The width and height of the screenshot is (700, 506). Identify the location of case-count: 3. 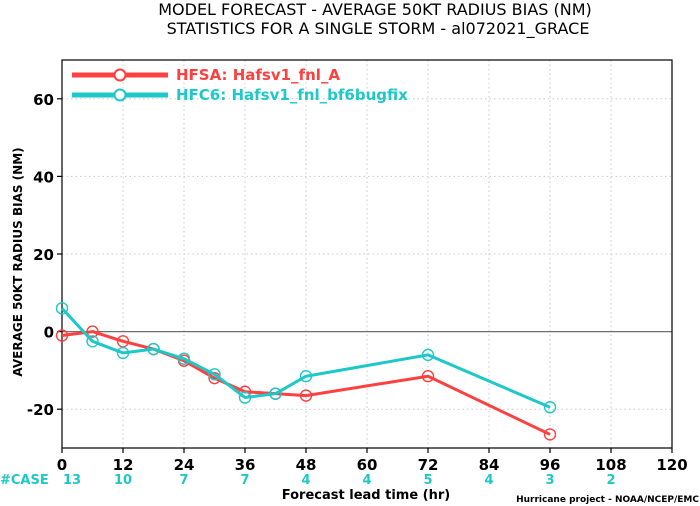
(549, 480).